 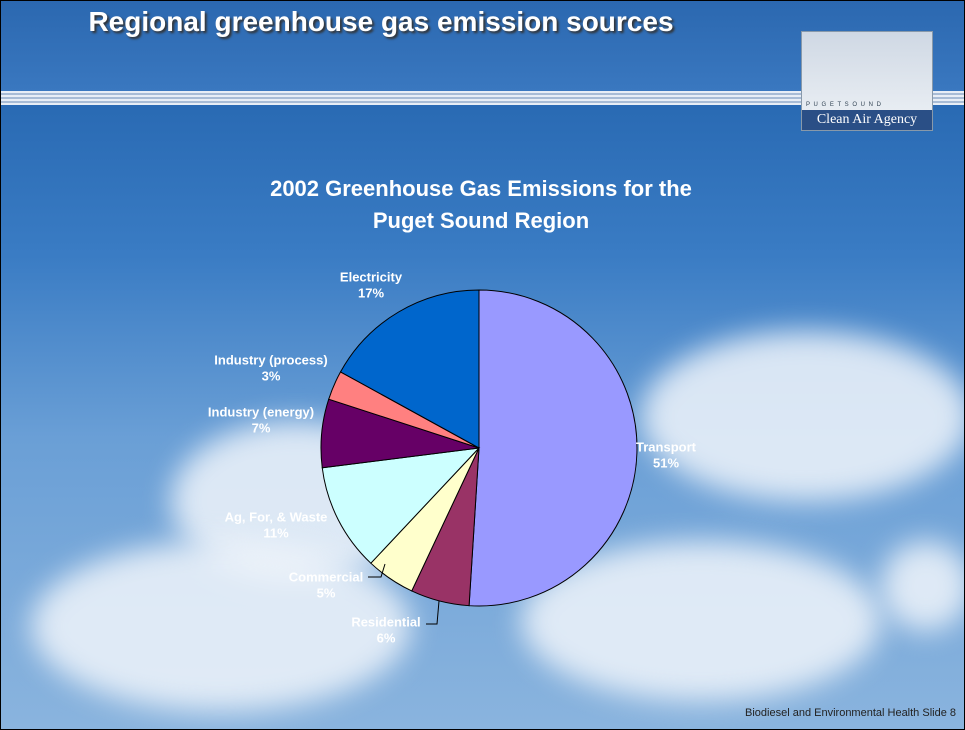 What do you see at coordinates (867, 81) in the screenshot?
I see `logo: P U G E T S O U N D Clean Air Agency` at bounding box center [867, 81].